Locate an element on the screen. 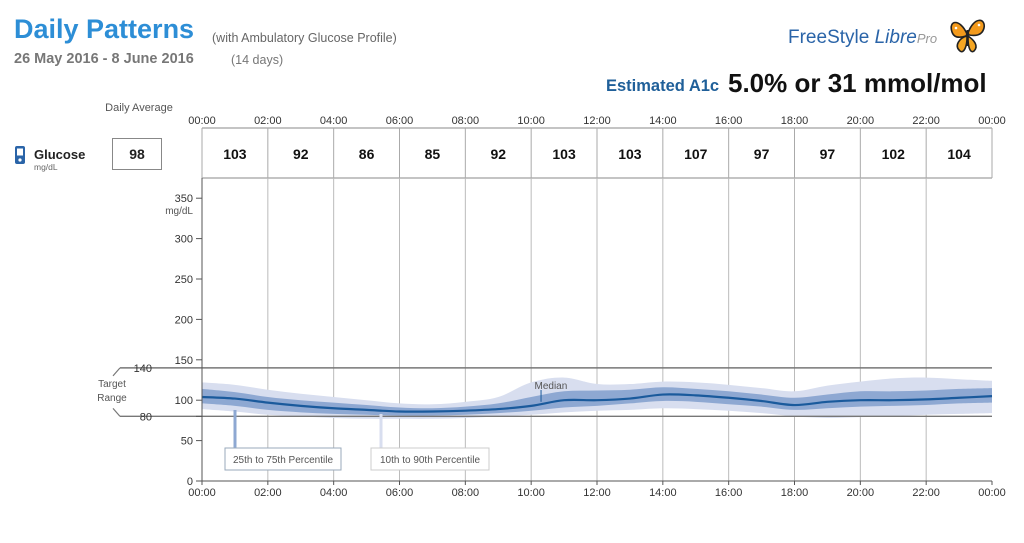  y-tick-label: 150 is located at coordinates (184, 361).